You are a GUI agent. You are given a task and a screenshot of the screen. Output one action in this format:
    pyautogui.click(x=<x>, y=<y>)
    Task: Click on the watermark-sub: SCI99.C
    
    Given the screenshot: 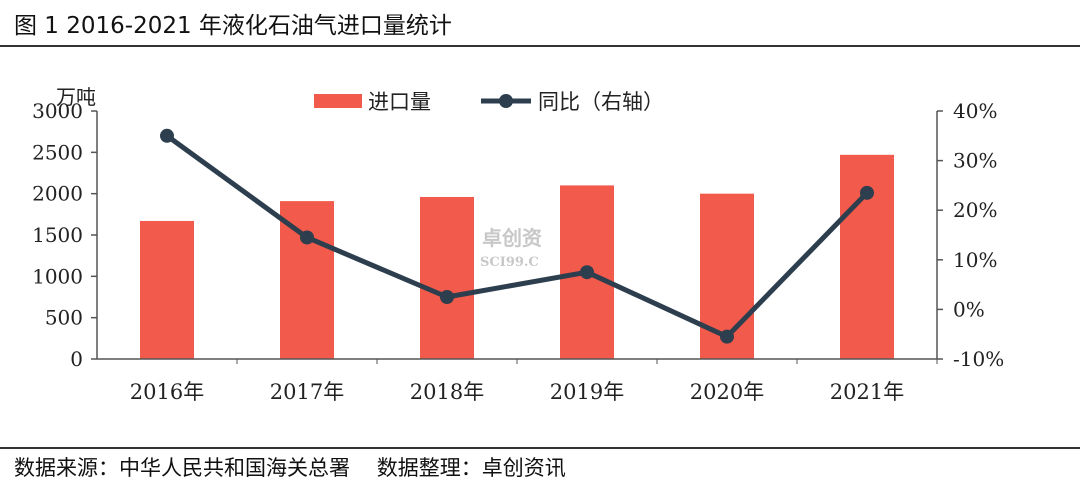 What is the action you would take?
    pyautogui.click(x=509, y=262)
    